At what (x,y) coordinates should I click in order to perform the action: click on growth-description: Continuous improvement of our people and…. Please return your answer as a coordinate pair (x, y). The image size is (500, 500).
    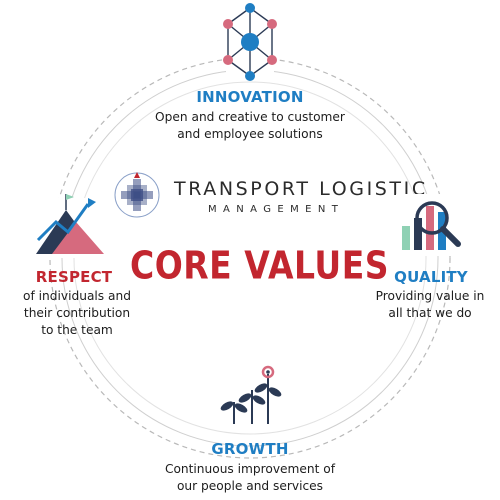
    Looking at the image, I should click on (250, 478).